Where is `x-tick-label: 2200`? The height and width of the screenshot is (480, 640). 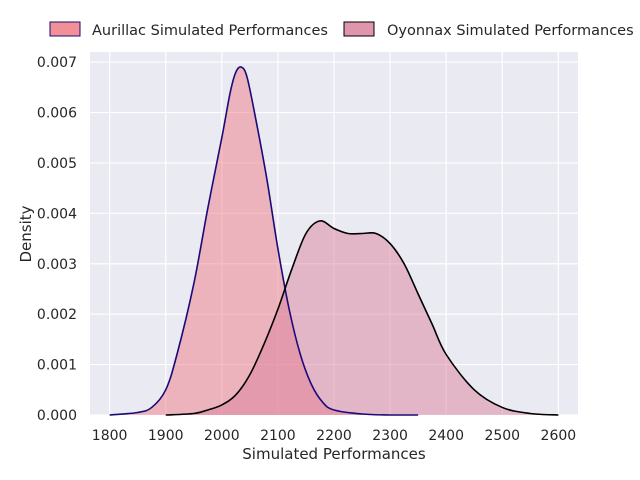 x-tick-label: 2200 is located at coordinates (334, 436).